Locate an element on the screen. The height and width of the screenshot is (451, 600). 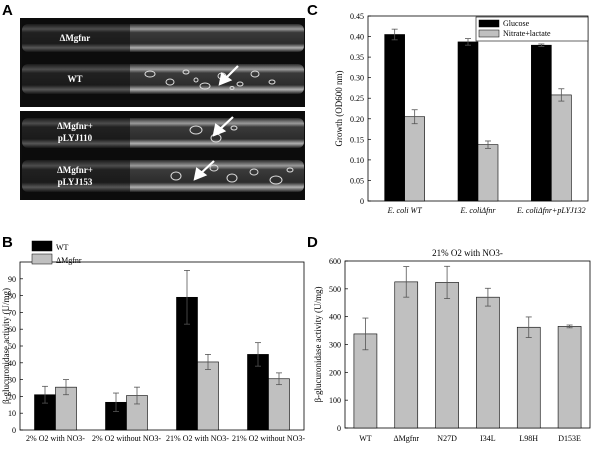
photo-divider is located at coordinates (162, 109).